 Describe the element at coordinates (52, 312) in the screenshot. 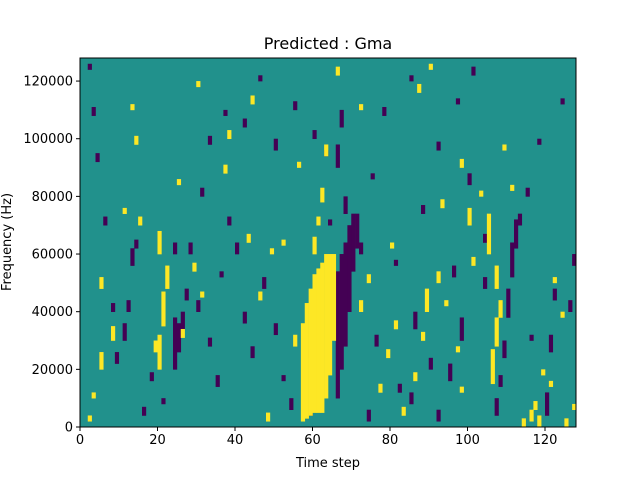

I see `y-tick-label: 40000` at that location.